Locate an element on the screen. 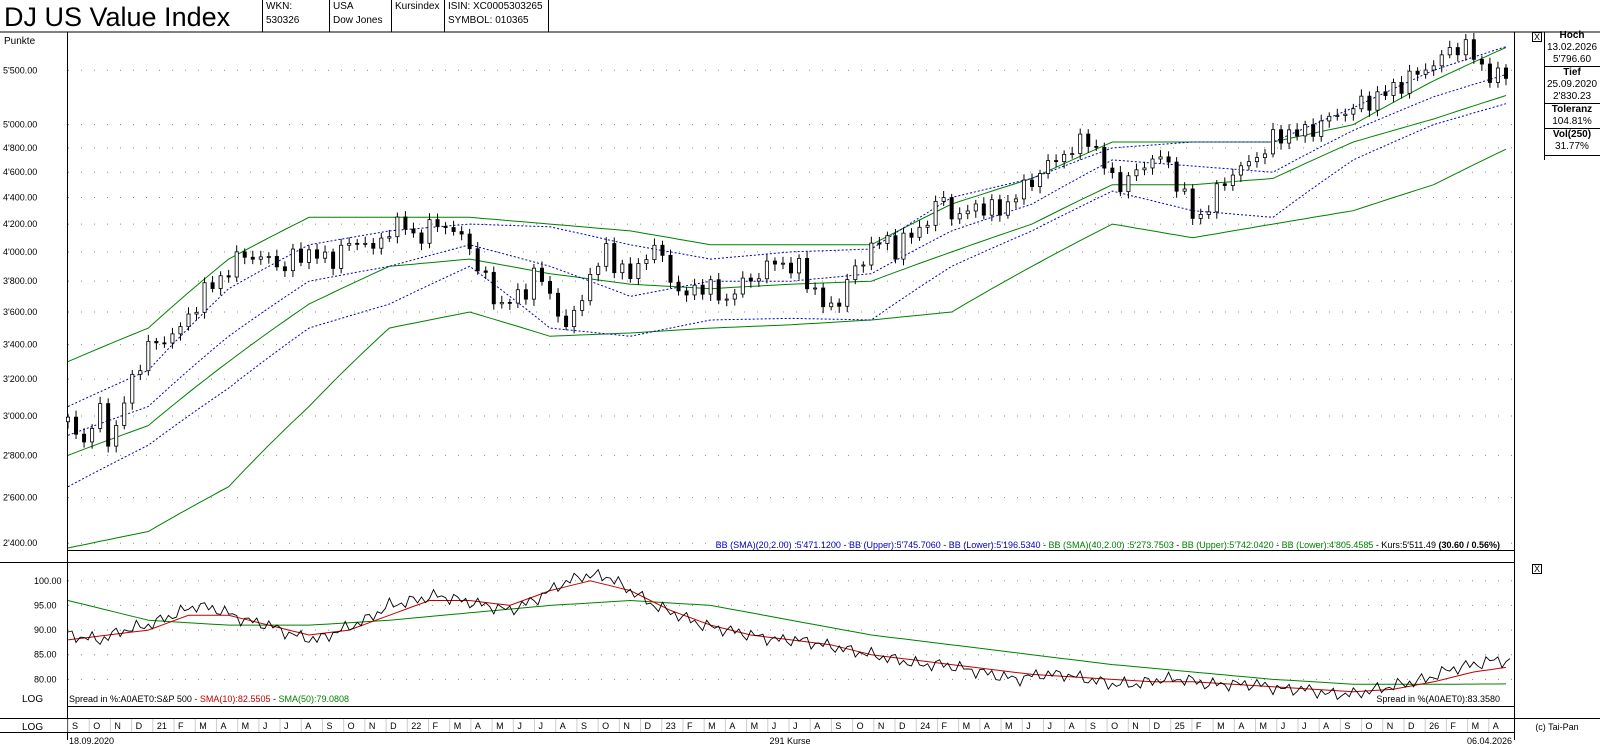  isin-label: ISIN: XC0005303265 is located at coordinates (495, 6).